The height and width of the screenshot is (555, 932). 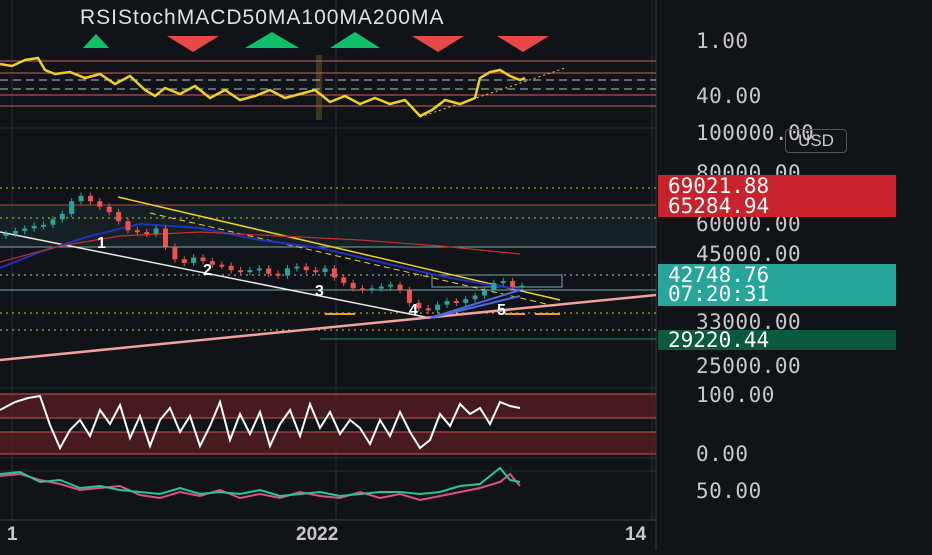 I want to click on rsi-tick-40: 40.00, so click(x=729, y=96).